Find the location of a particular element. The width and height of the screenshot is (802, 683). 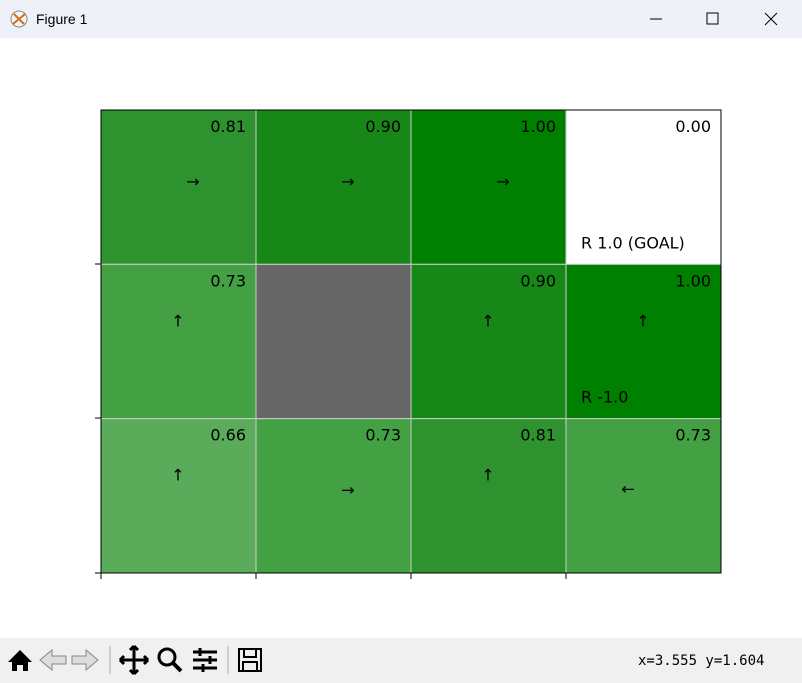

home-button is located at coordinates (20, 660).